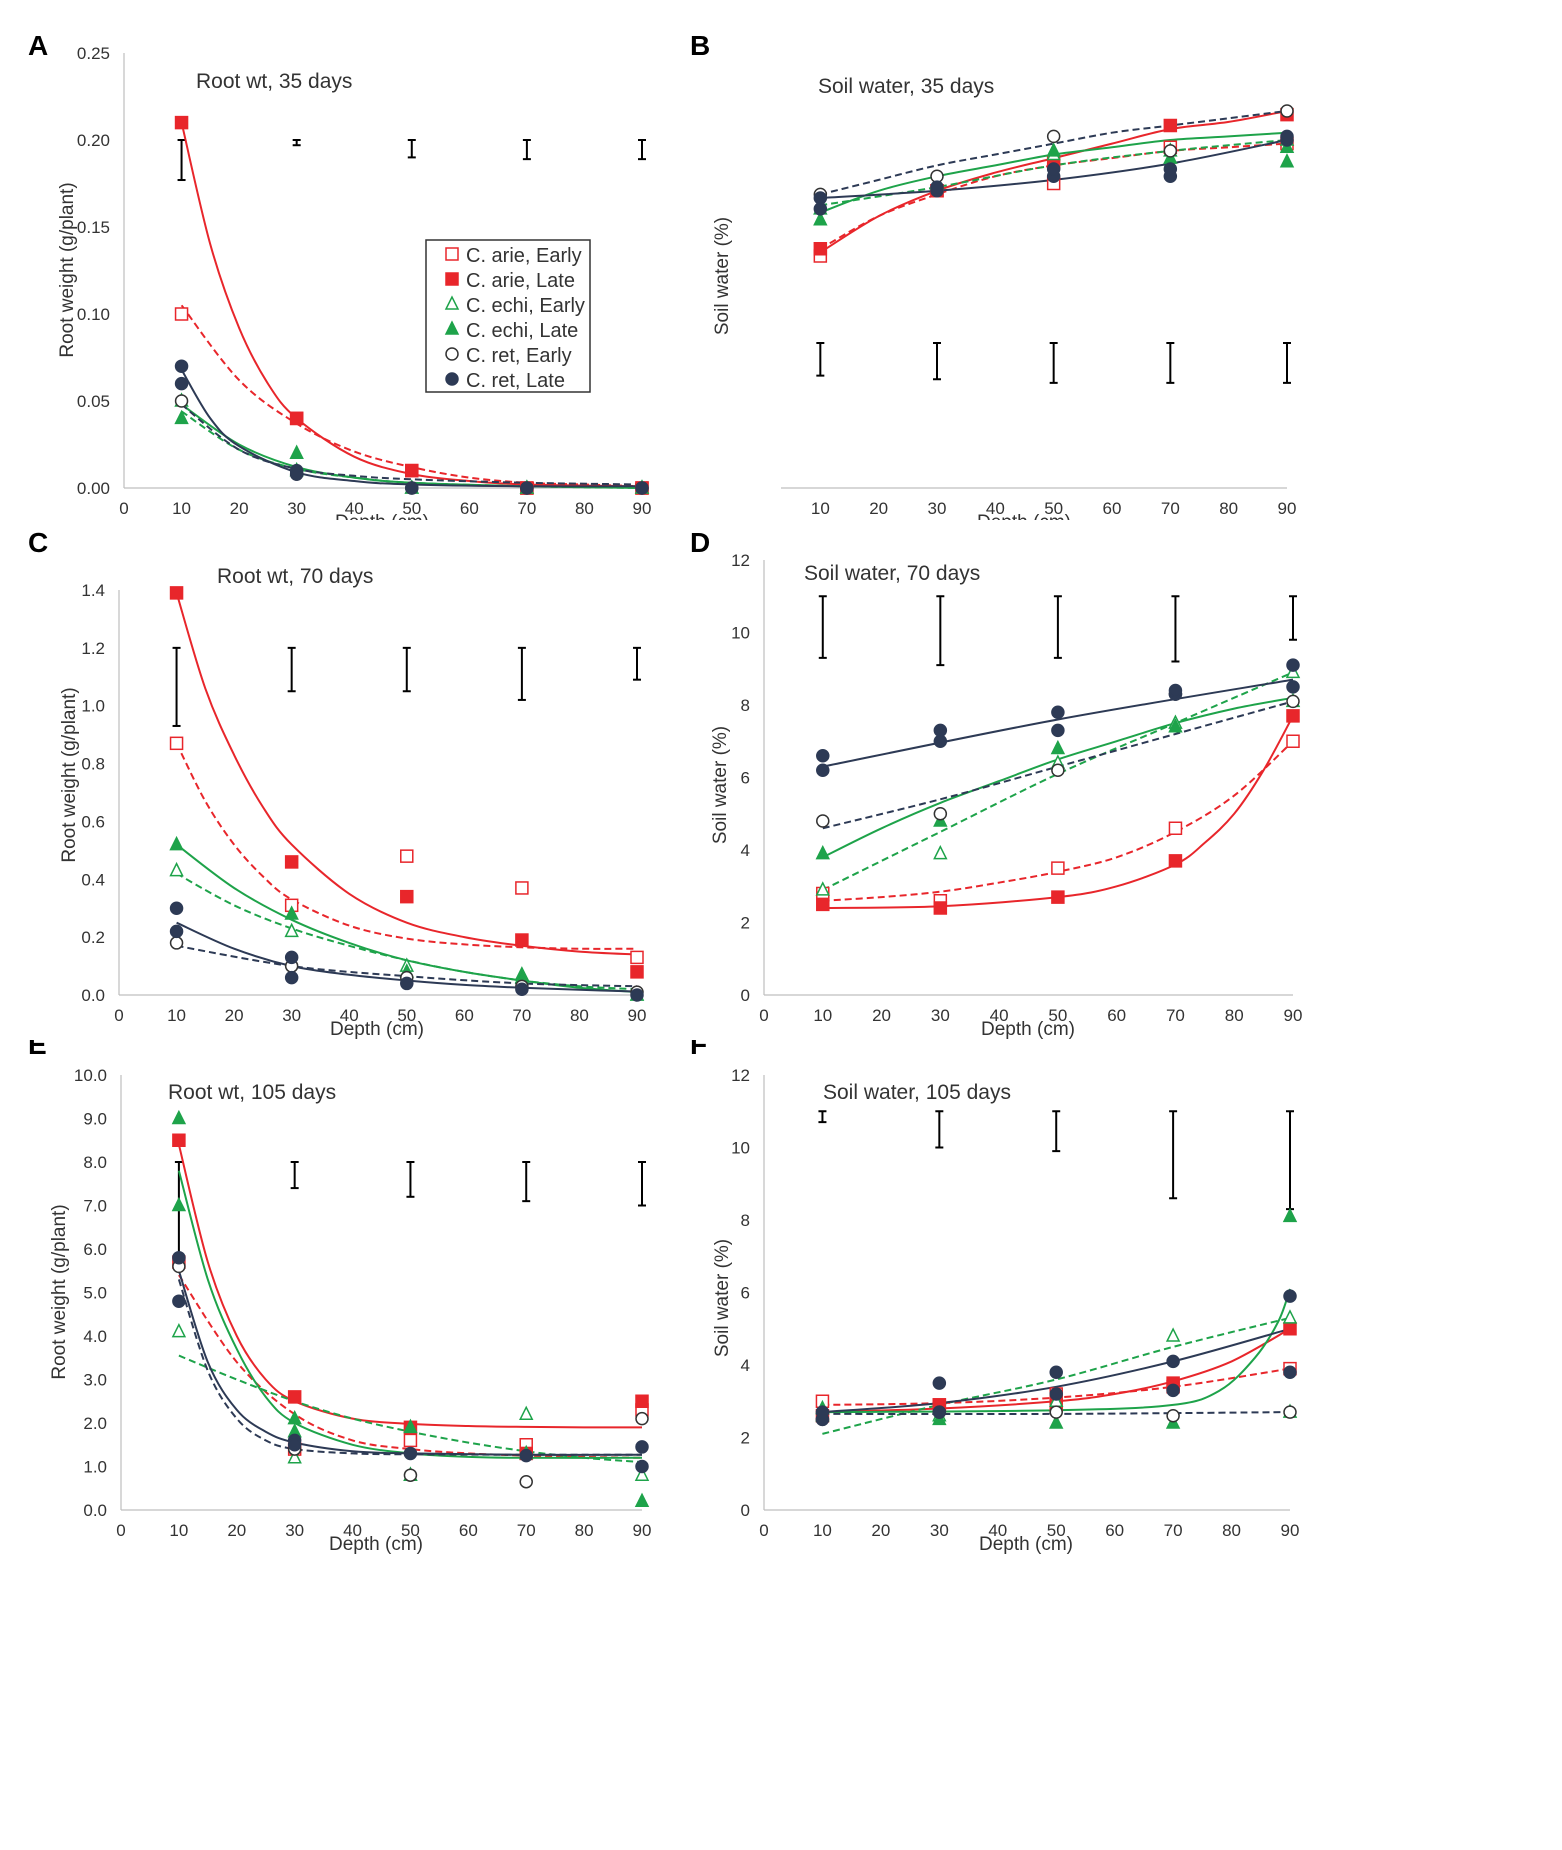 This screenshot has width=1562, height=1850. I want to click on y-tick-label: 2, so click(745, 1438).